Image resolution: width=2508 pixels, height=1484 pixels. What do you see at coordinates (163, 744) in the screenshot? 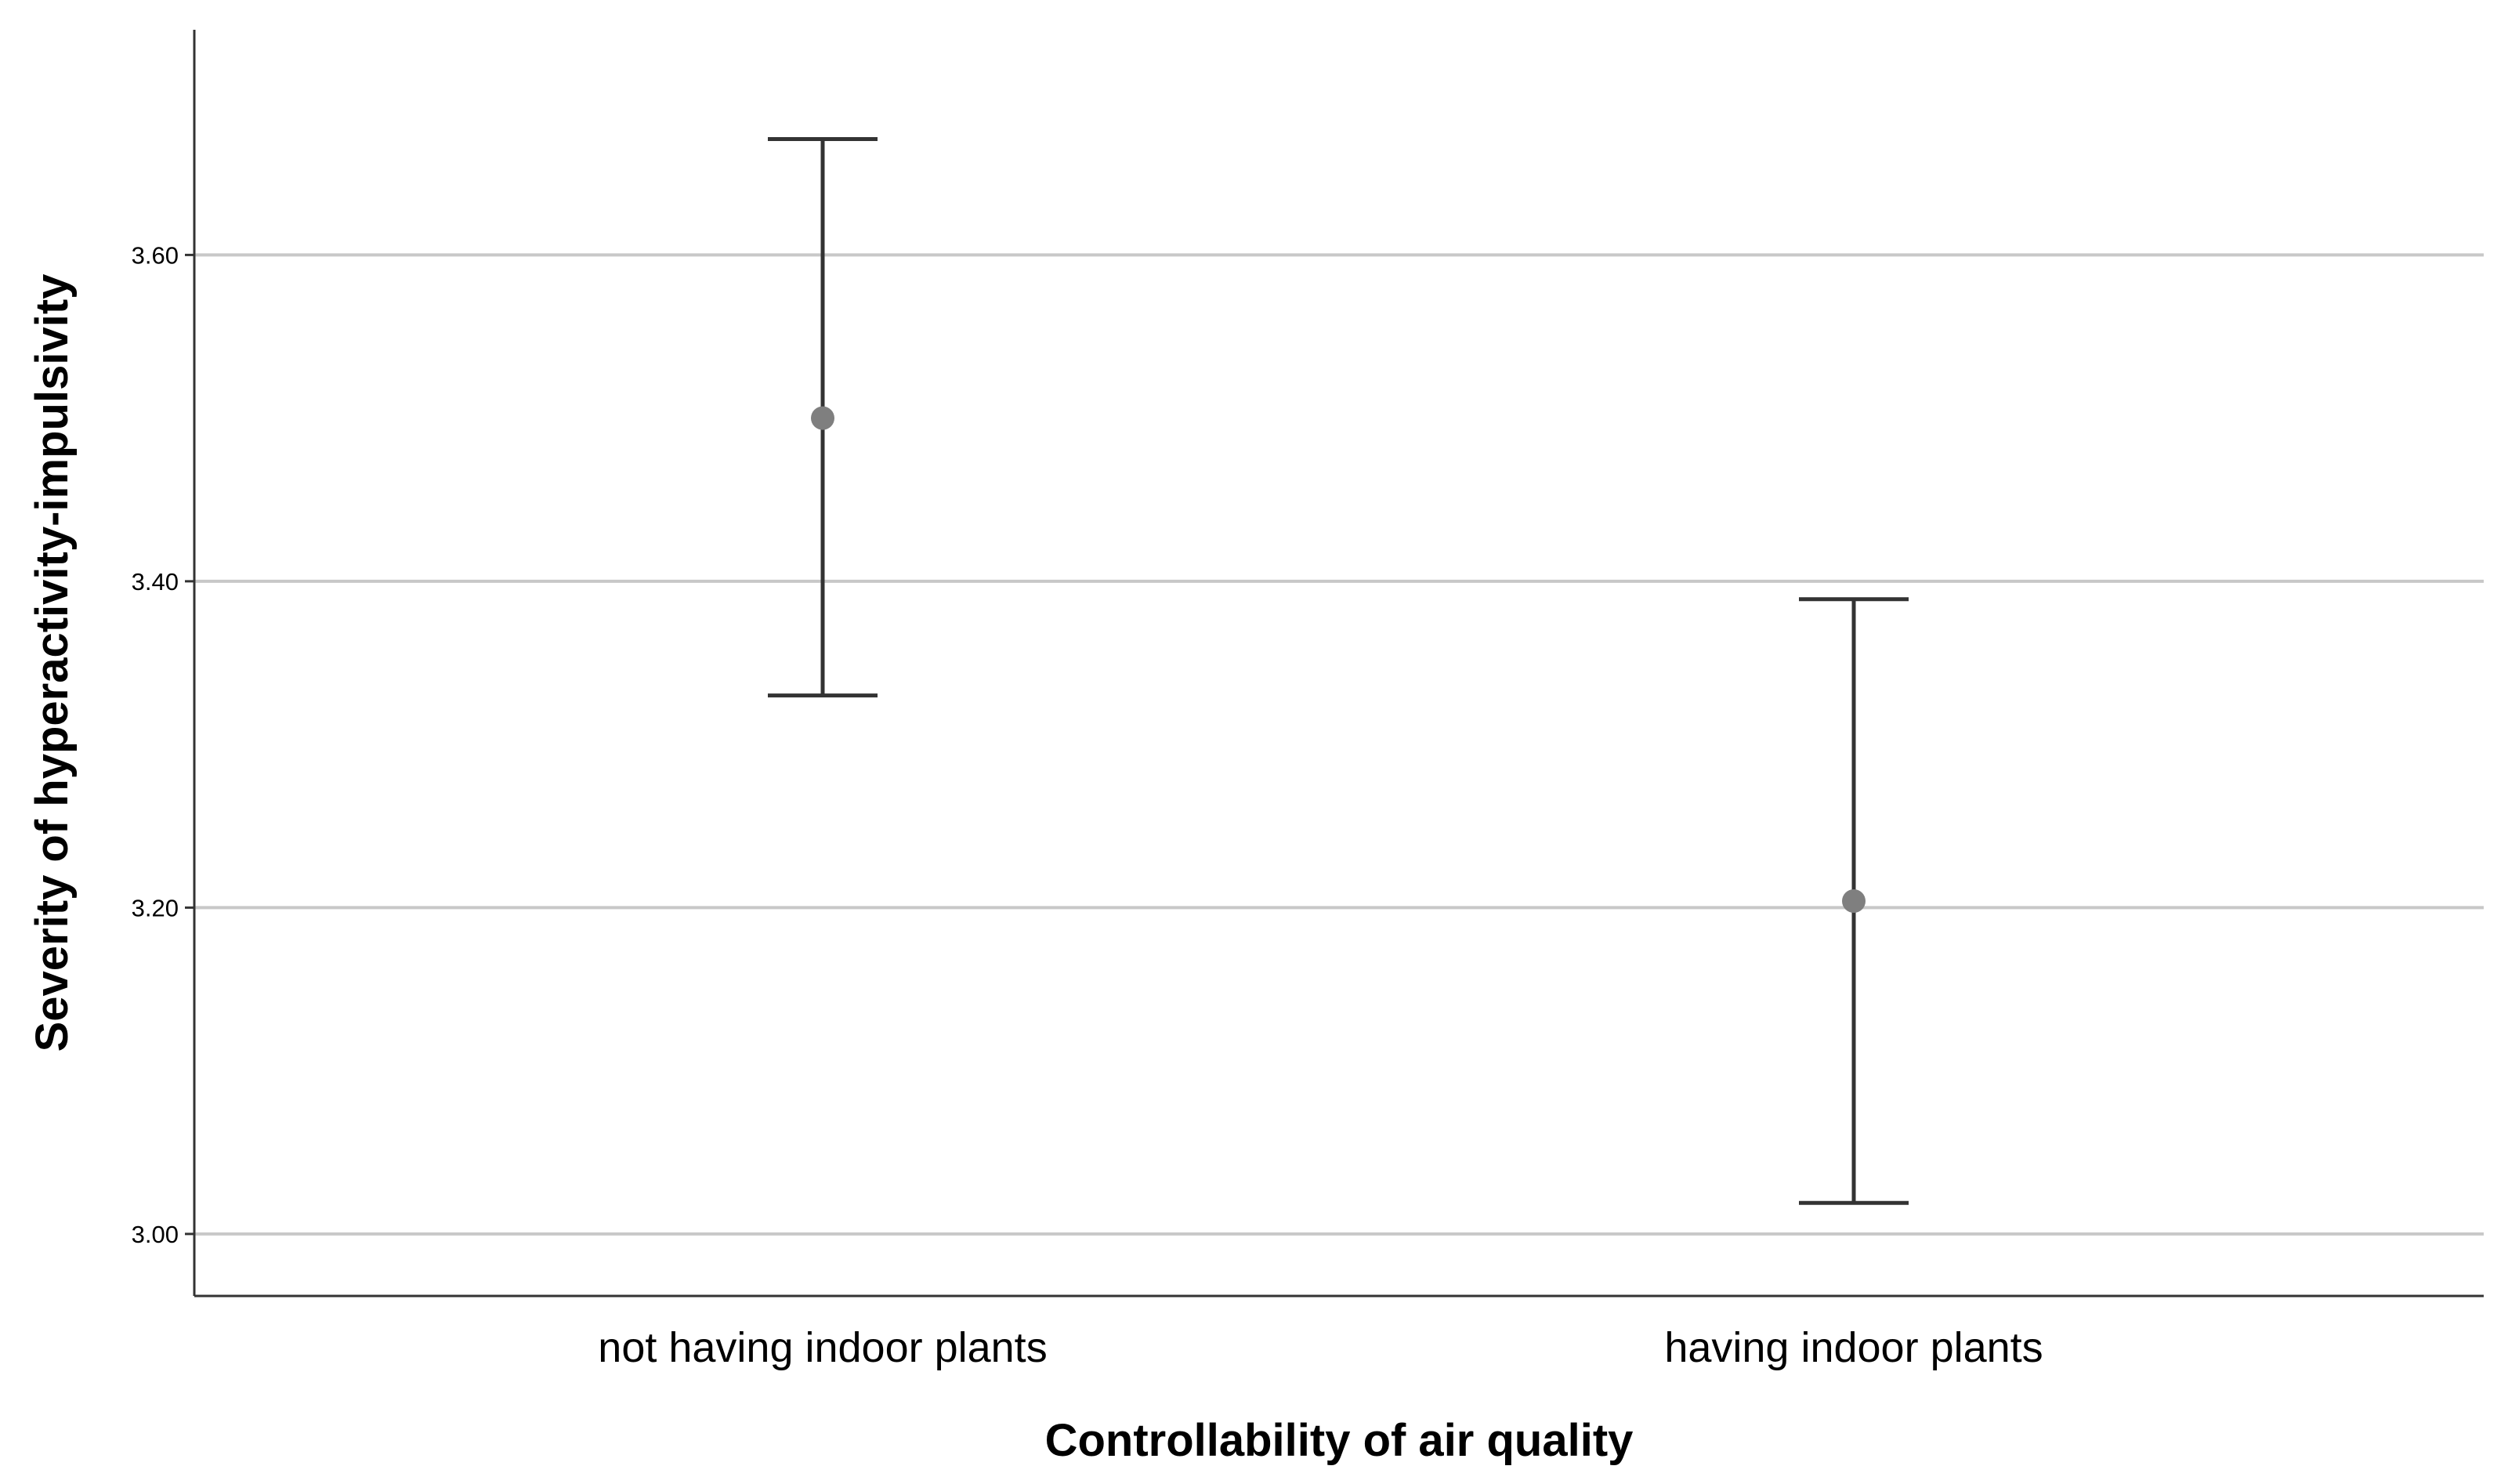
I see `y-axis-ticks: 3.00 3.20 3.40 3.60` at bounding box center [163, 744].